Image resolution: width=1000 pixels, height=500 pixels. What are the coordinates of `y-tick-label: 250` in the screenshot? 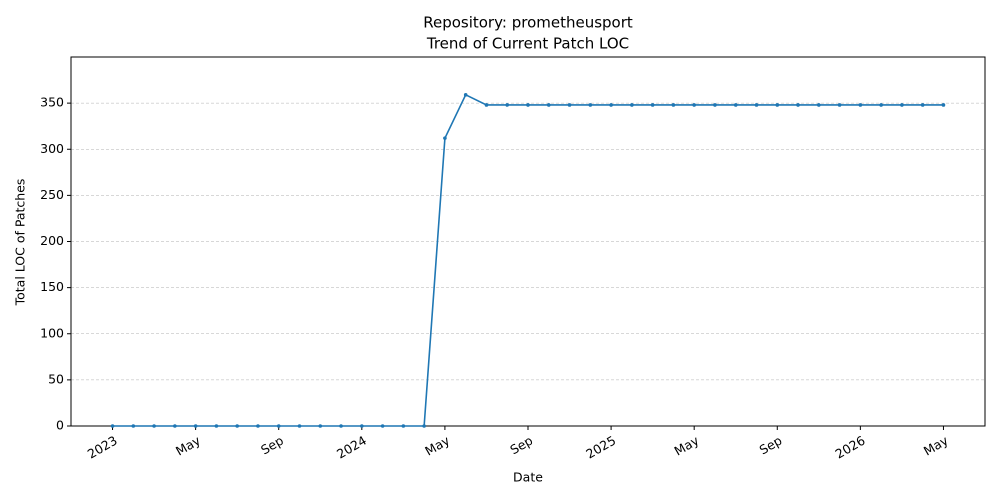 It's located at (52, 194).